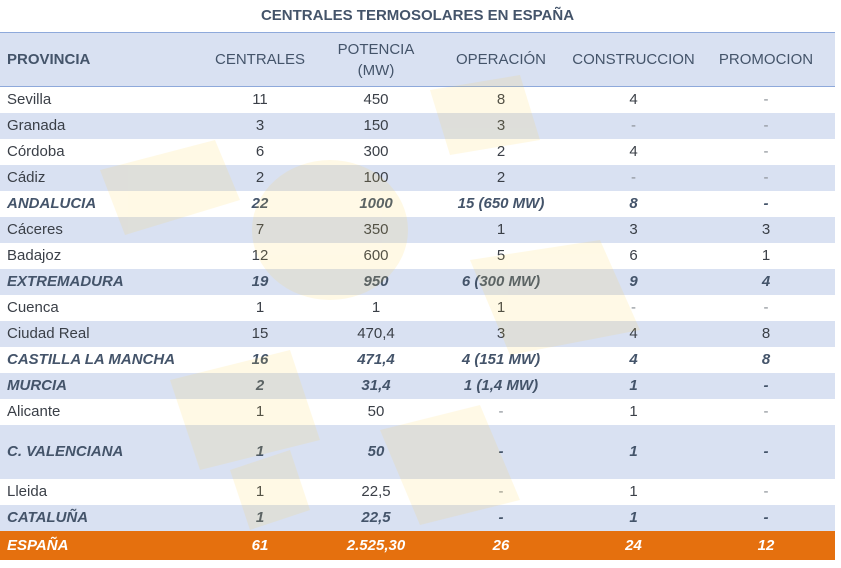  Describe the element at coordinates (36, 151) in the screenshot. I see `cell-provincia: Córdoba` at that location.